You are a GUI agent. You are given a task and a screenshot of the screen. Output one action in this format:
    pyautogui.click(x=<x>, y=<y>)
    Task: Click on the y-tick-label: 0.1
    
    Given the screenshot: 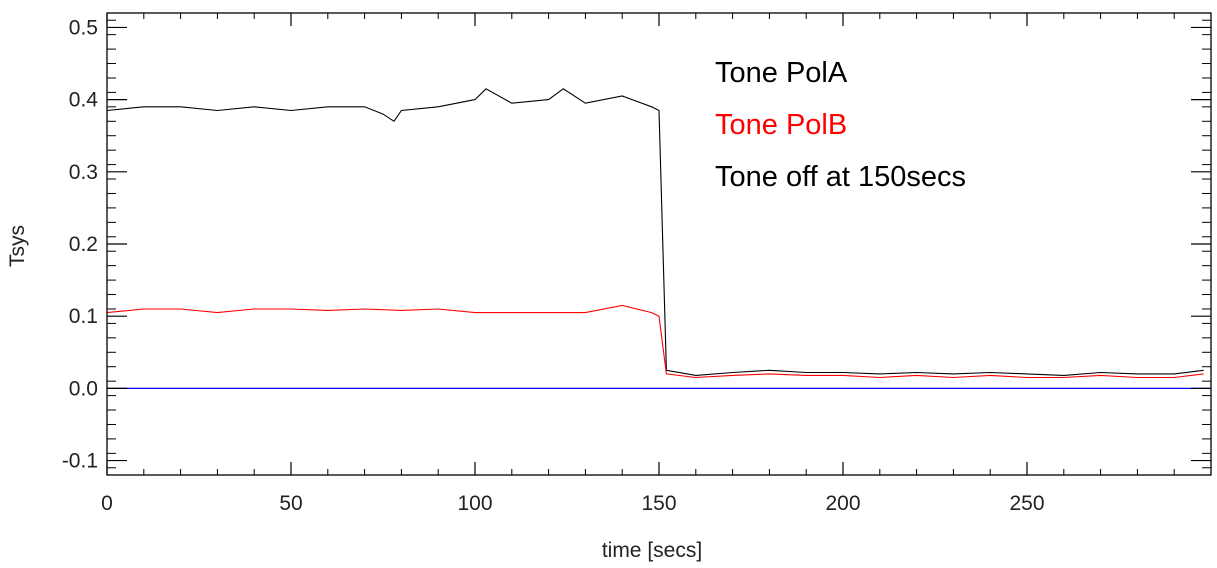 What is the action you would take?
    pyautogui.click(x=83, y=316)
    